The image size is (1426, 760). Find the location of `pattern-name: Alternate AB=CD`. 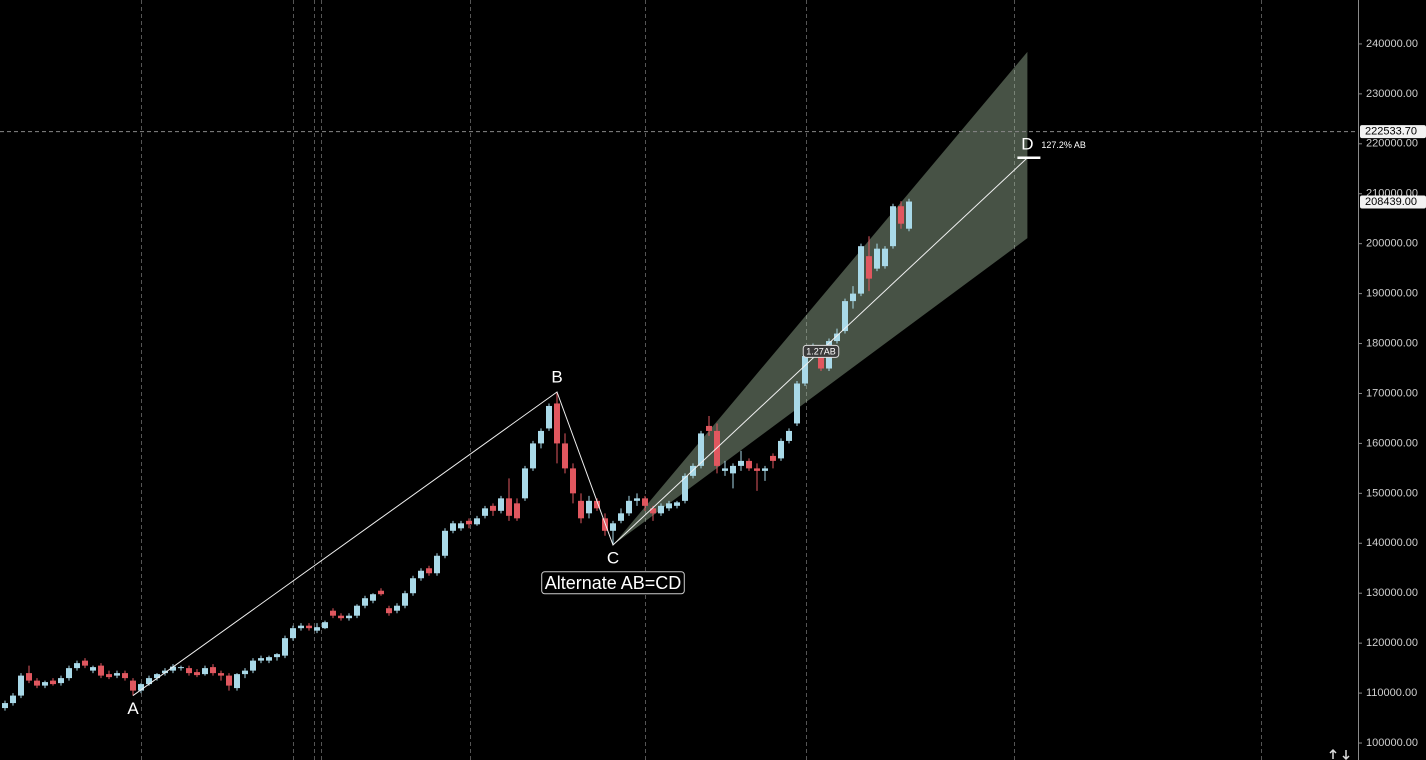

pattern-name: Alternate AB=CD is located at coordinates (613, 583).